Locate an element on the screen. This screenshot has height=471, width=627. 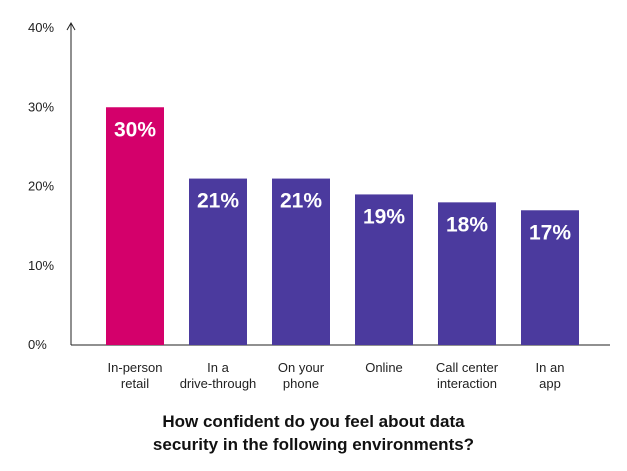
bar-value-label: 19% is located at coordinates (384, 216).